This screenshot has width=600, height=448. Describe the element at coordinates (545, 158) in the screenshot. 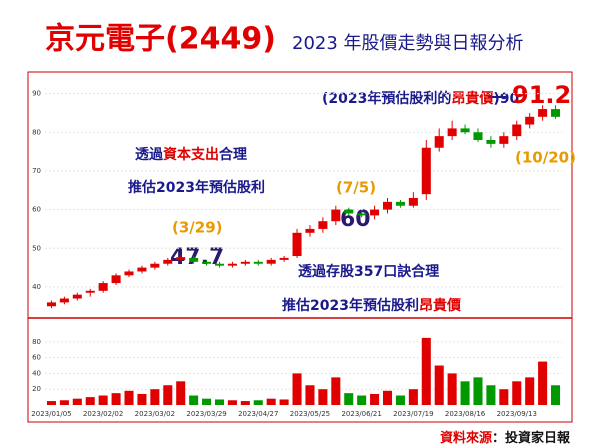

I see `peak-date: (10/20)` at that location.